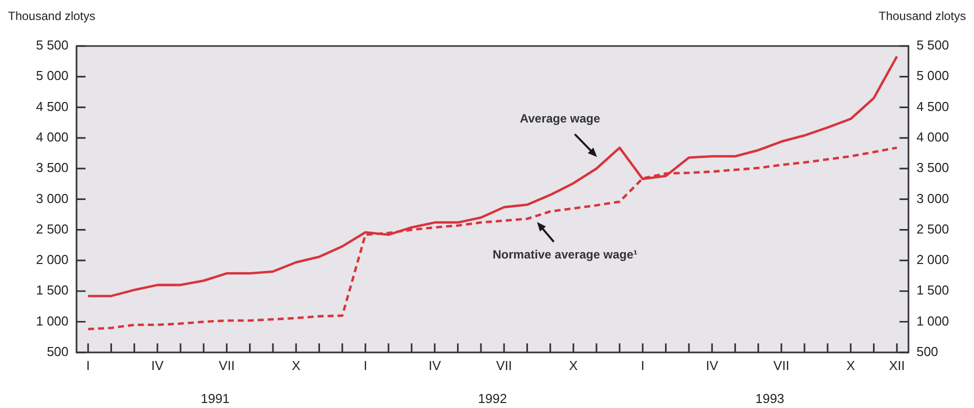 Image resolution: width=974 pixels, height=408 pixels. I want to click on y2-tick-label: 1 500, so click(933, 290).